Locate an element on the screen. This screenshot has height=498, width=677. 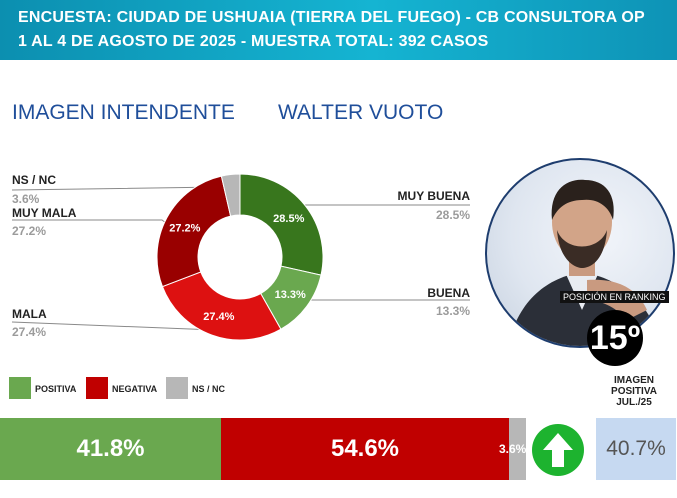
label-mala: MALA is located at coordinates (29, 314).